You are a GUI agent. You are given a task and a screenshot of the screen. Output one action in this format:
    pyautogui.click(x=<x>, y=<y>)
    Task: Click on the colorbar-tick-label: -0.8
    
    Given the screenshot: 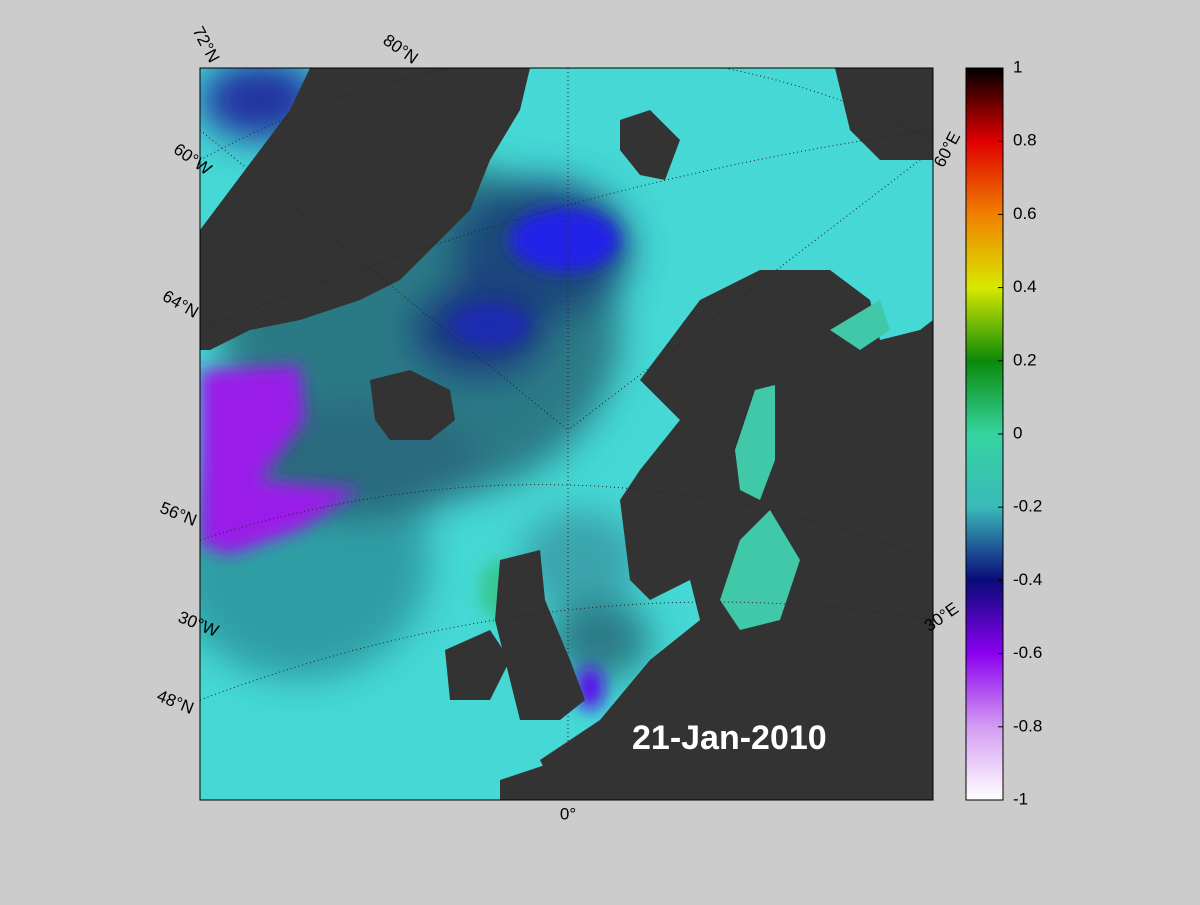 What is the action you would take?
    pyautogui.click(x=1027, y=725)
    